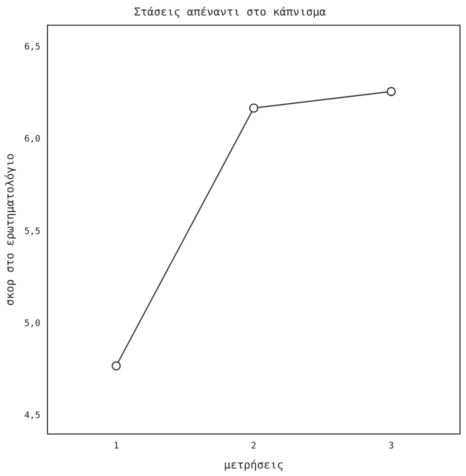  I want to click on x-tick-label: 2, so click(253, 447).